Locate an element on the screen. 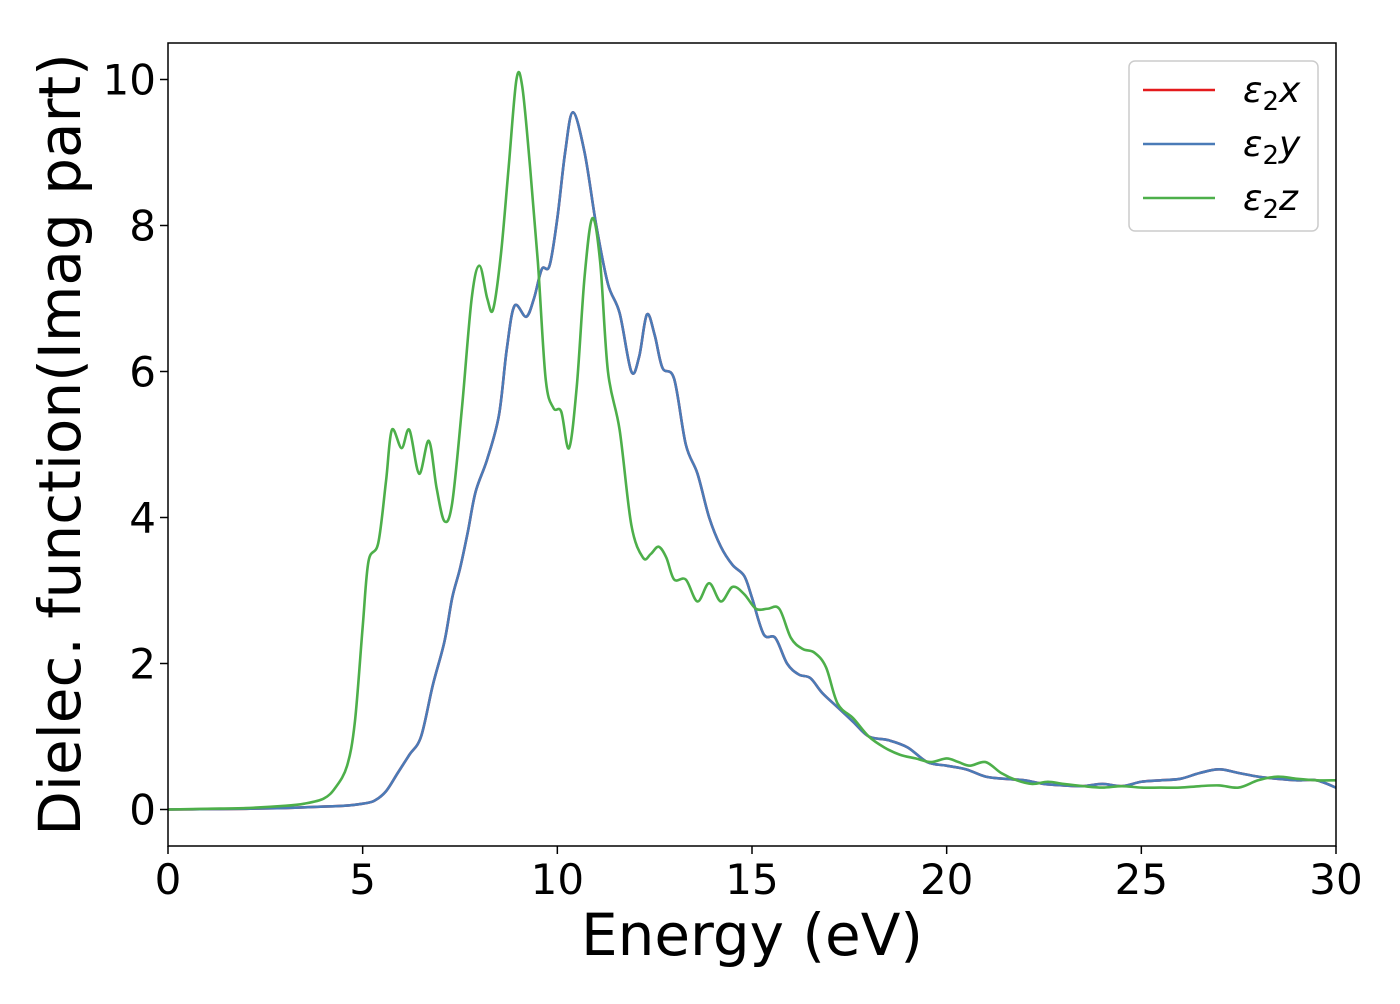 The image size is (1400, 1004). x-tick-label: 15 is located at coordinates (751, 879).